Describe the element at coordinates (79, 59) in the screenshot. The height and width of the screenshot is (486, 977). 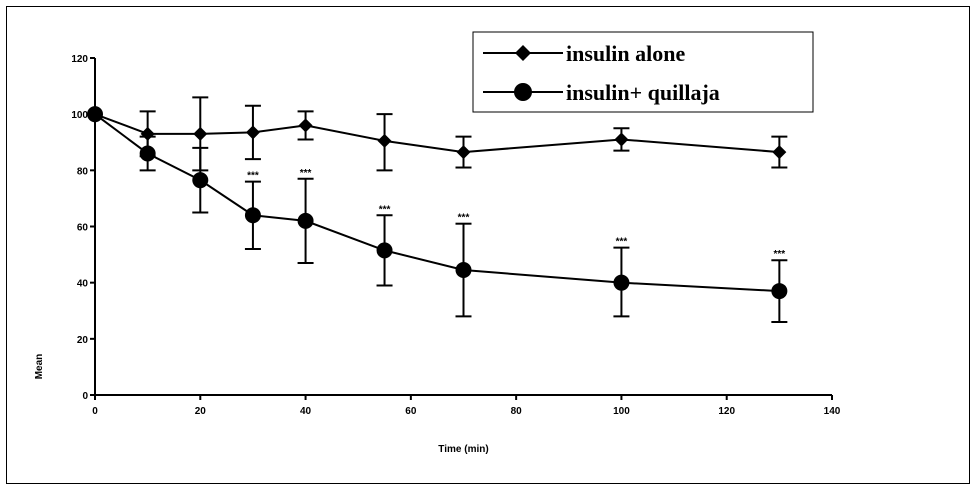
I see `y-tick-label: 120` at that location.